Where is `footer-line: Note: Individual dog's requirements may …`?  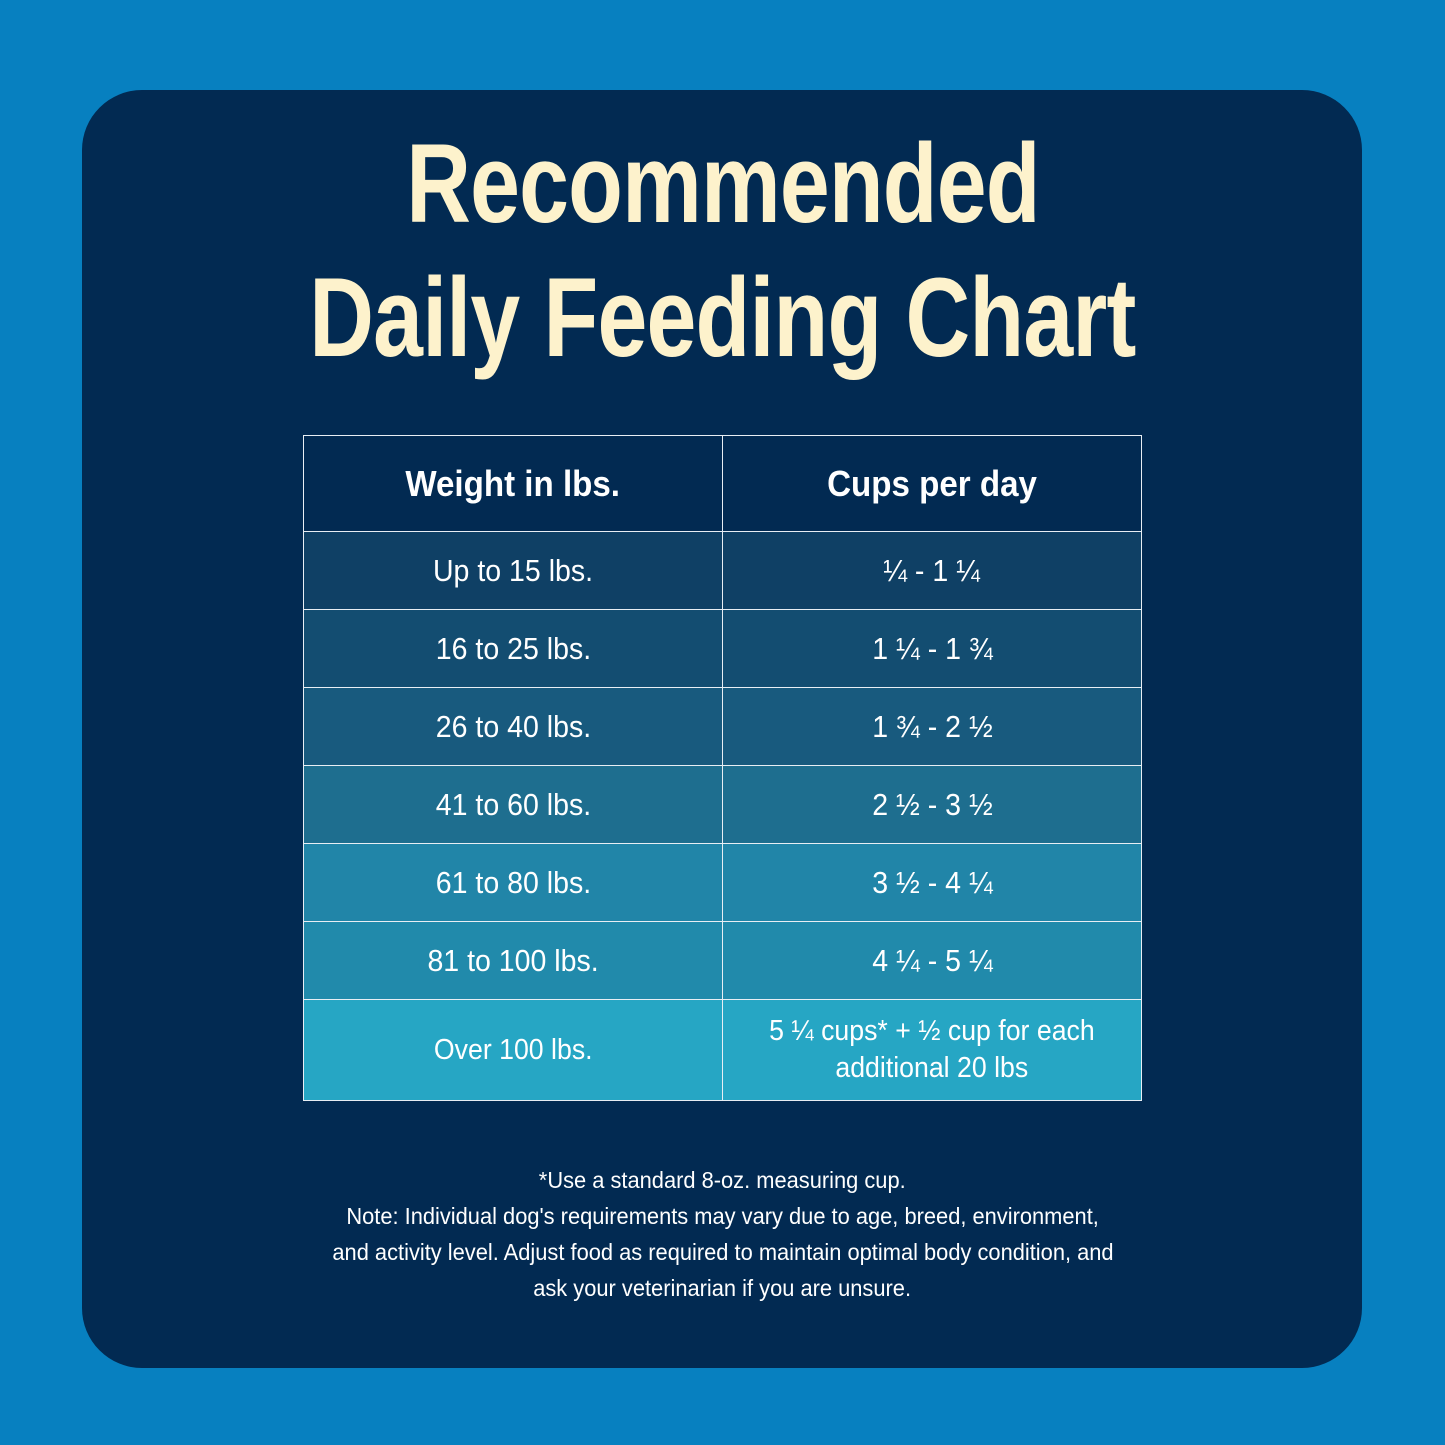 footer-line: Note: Individual dog's requirements may … is located at coordinates (722, 1216).